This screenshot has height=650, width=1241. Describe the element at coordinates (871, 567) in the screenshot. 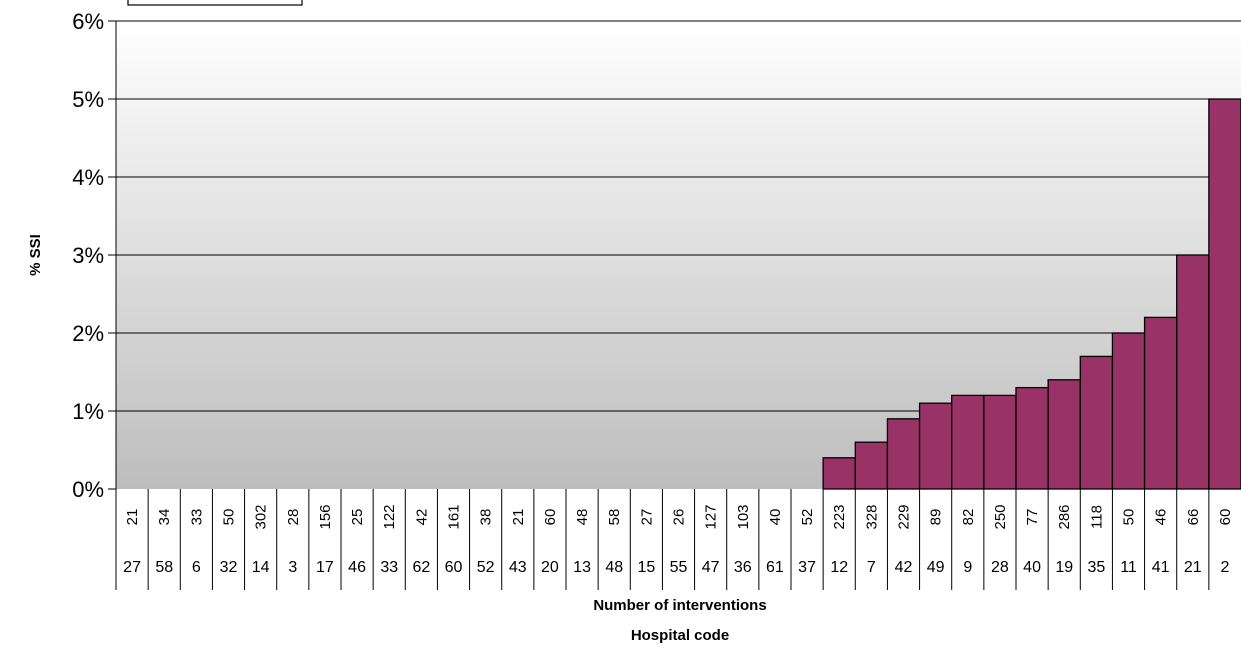

I see `hospital-code-label: 7` at that location.